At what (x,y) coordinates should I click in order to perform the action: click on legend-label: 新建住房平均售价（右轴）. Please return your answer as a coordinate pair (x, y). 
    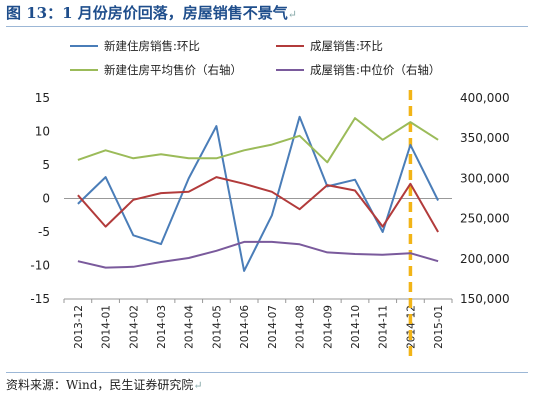
    Looking at the image, I should click on (173, 70).